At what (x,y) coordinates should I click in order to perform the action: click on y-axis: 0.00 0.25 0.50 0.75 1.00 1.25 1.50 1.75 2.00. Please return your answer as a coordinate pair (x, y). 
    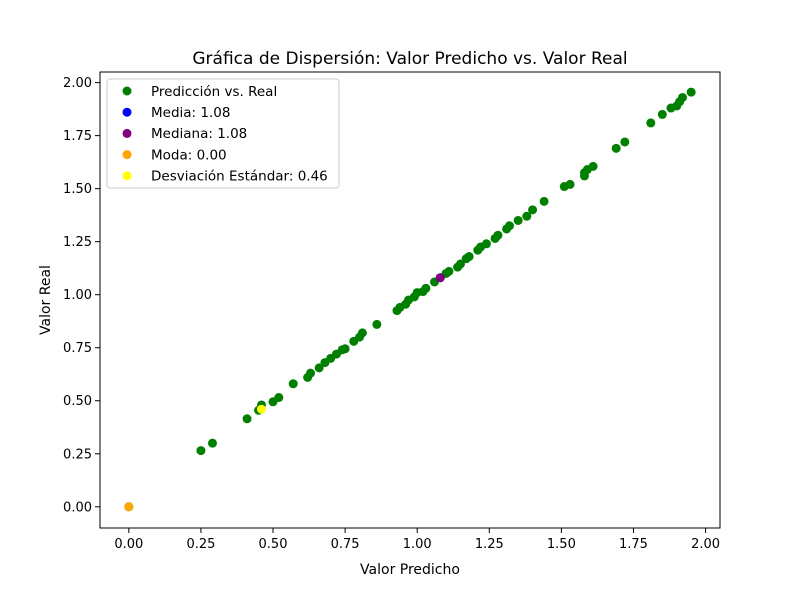
    Looking at the image, I should click on (81, 295).